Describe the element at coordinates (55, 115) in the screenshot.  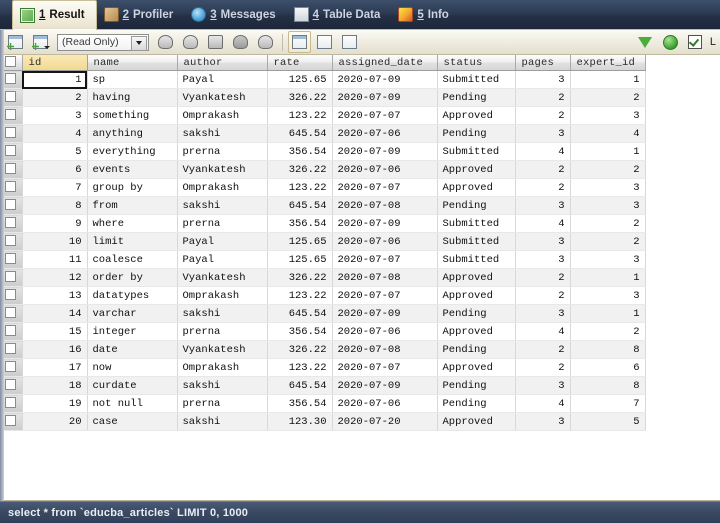
I see `cell-id: 3` at that location.